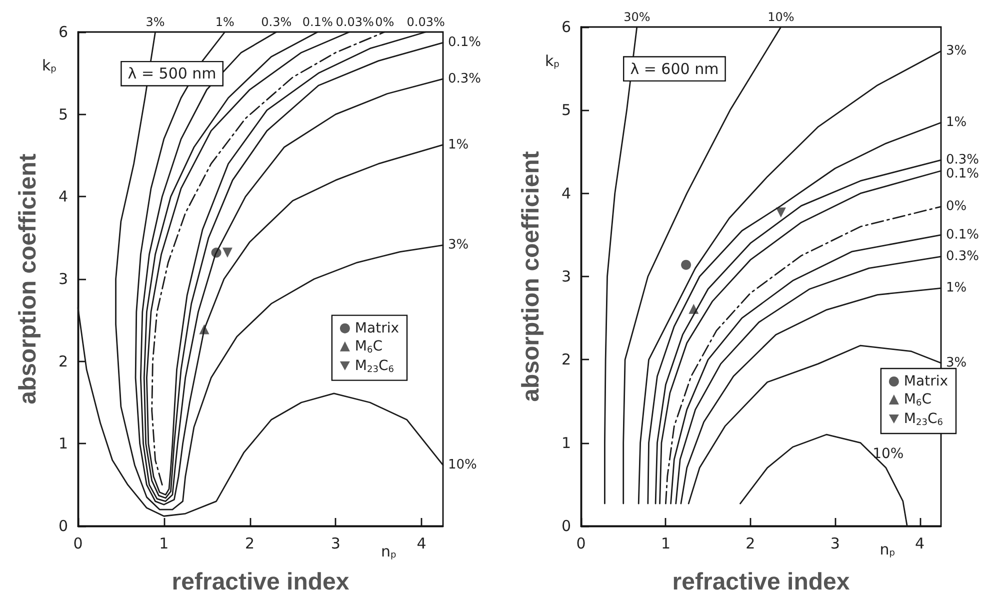 Image resolution: width=994 pixels, height=607 pixels. I want to click on annotation: λ = 600 nm, so click(674, 69).